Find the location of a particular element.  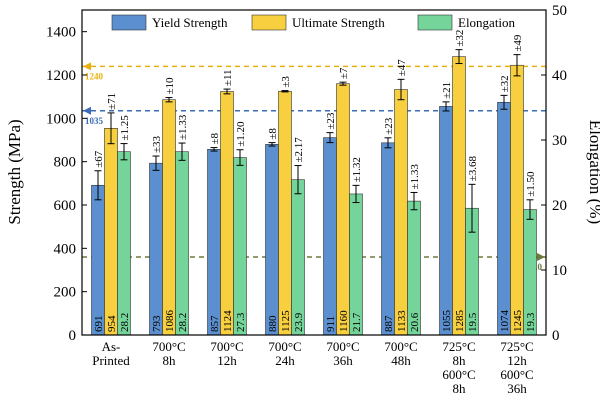

value-label: 954 is located at coordinates (112, 323).